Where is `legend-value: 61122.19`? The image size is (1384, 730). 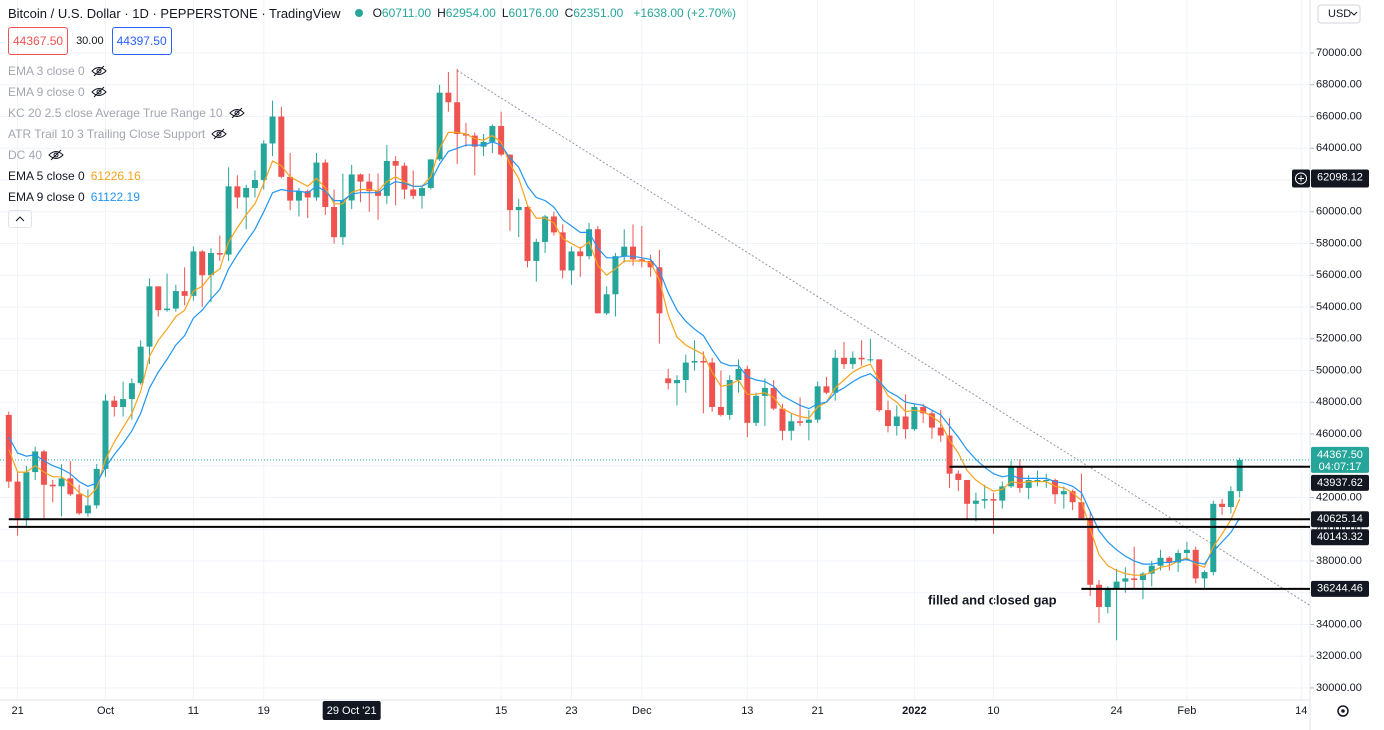 legend-value: 61122.19 is located at coordinates (115, 196).